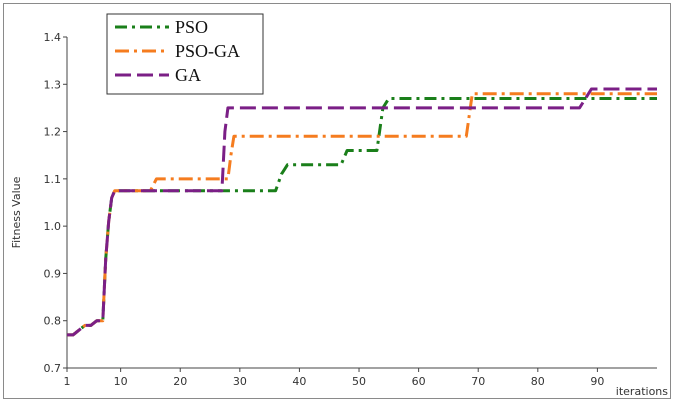  I want to click on x-tick-label: 60, so click(419, 381).